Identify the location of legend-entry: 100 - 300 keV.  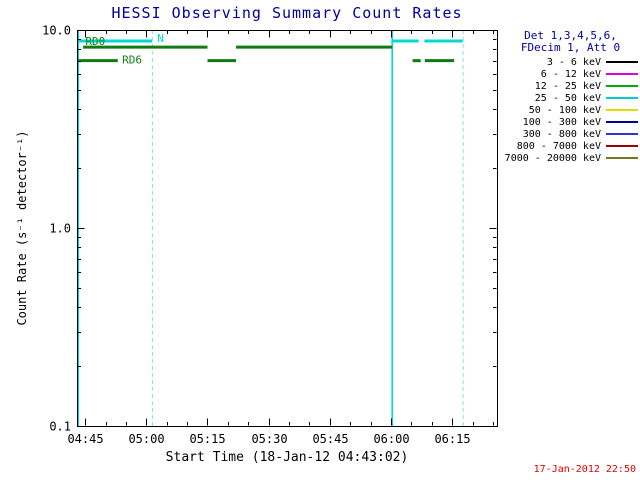
(570, 122).